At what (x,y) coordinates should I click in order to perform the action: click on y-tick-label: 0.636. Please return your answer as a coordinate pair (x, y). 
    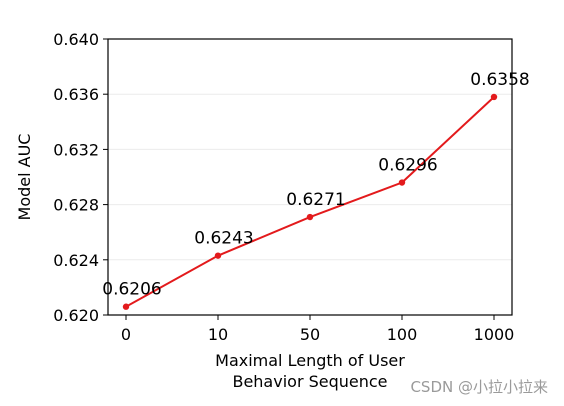
    Looking at the image, I should click on (76, 94).